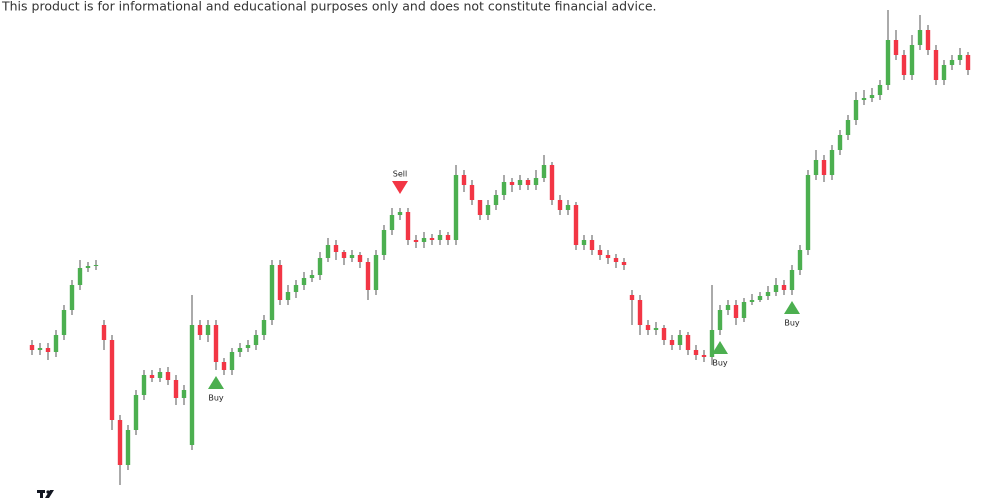 The image size is (1005, 502). I want to click on logo, so click(45, 494).